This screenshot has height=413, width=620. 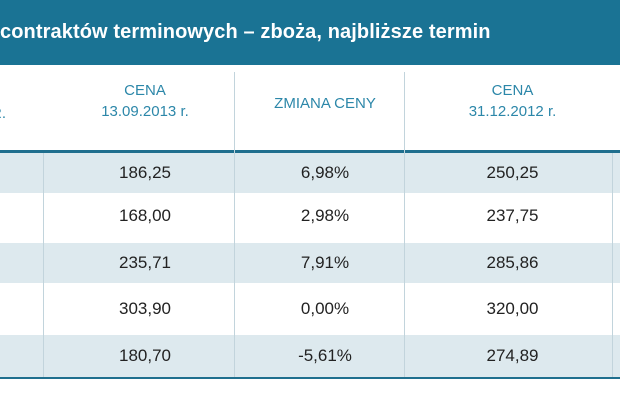 What do you see at coordinates (512, 308) in the screenshot?
I see `cell-price-2012: 320,00` at bounding box center [512, 308].